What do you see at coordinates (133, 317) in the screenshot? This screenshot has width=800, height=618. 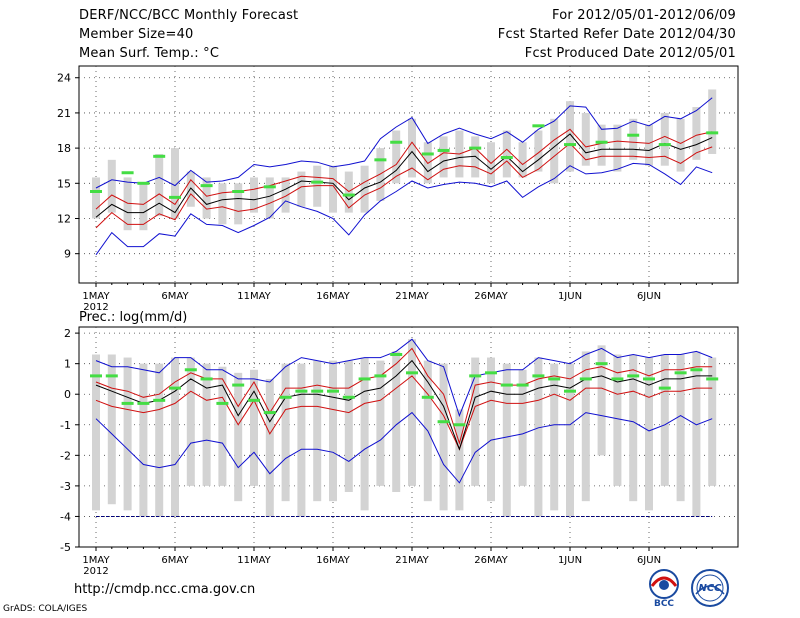 I see `precip-panel-title: Prec.: log(mm/d)` at bounding box center [133, 317].